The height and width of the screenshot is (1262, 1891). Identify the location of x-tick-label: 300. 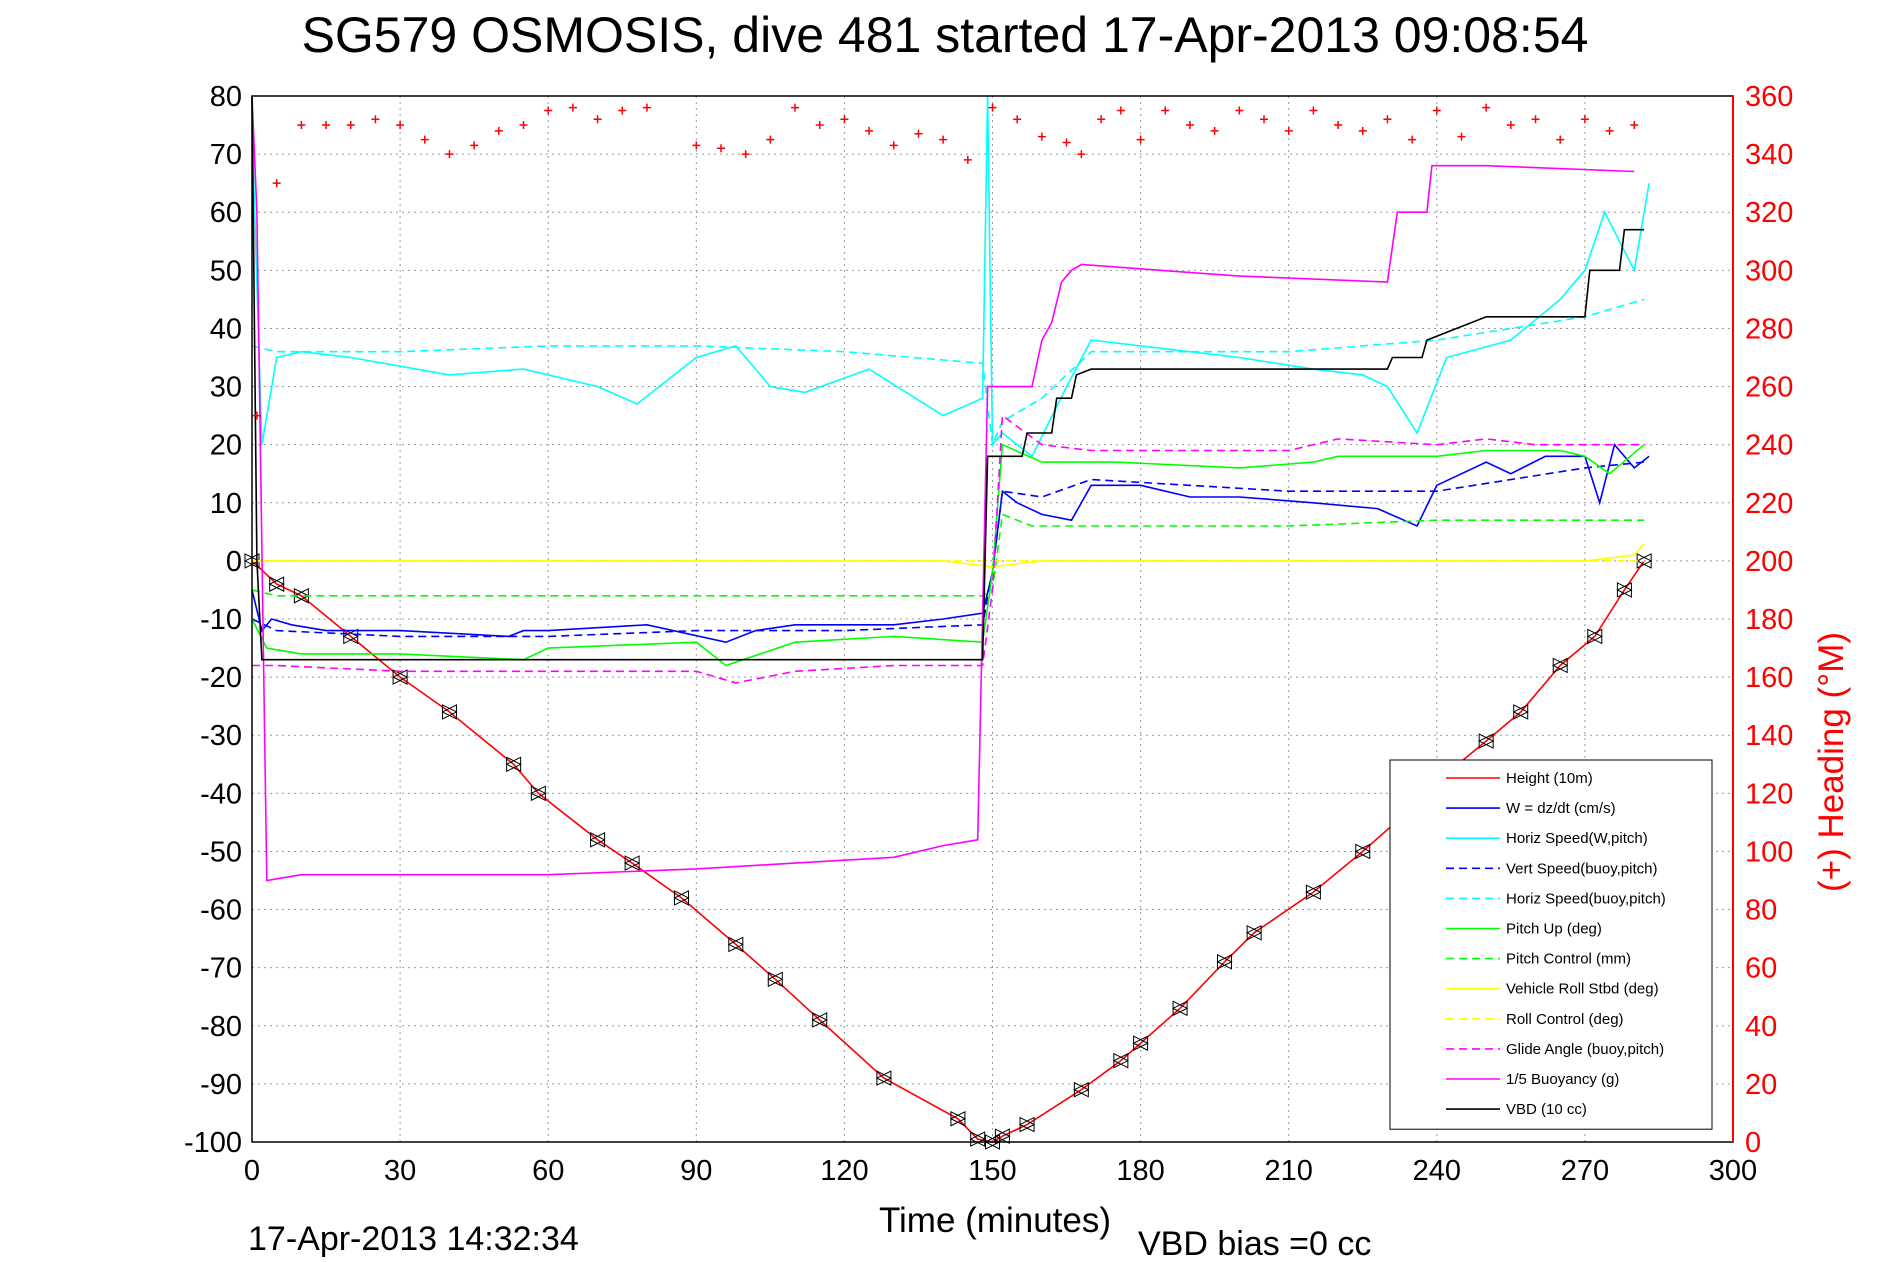
(1733, 1171).